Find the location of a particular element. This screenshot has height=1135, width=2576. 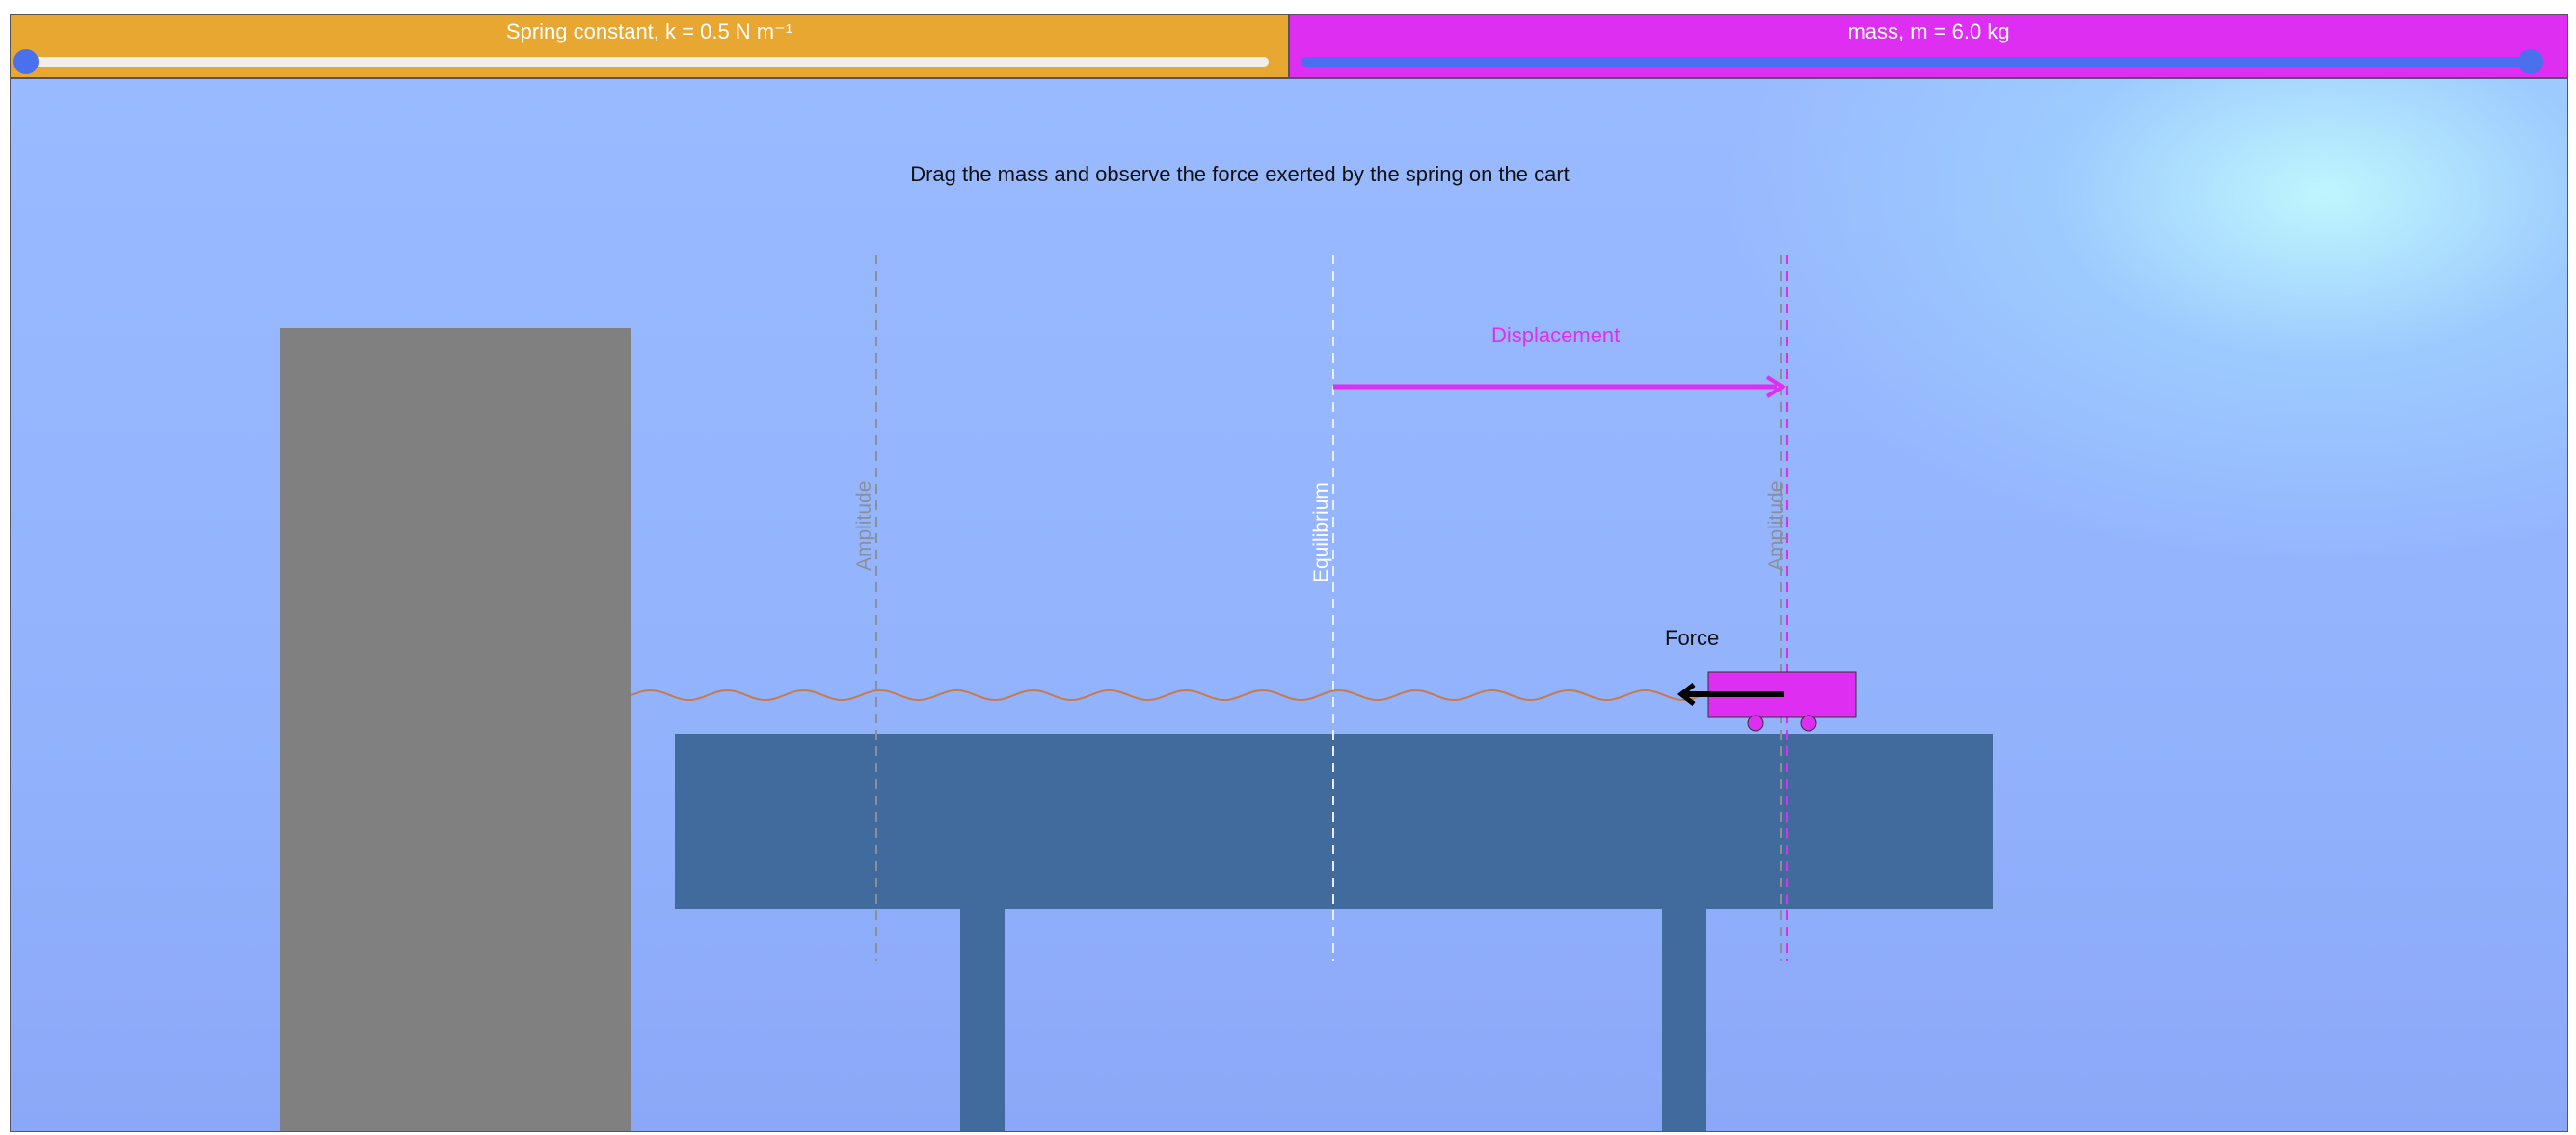

spring is located at coordinates (1167, 695).